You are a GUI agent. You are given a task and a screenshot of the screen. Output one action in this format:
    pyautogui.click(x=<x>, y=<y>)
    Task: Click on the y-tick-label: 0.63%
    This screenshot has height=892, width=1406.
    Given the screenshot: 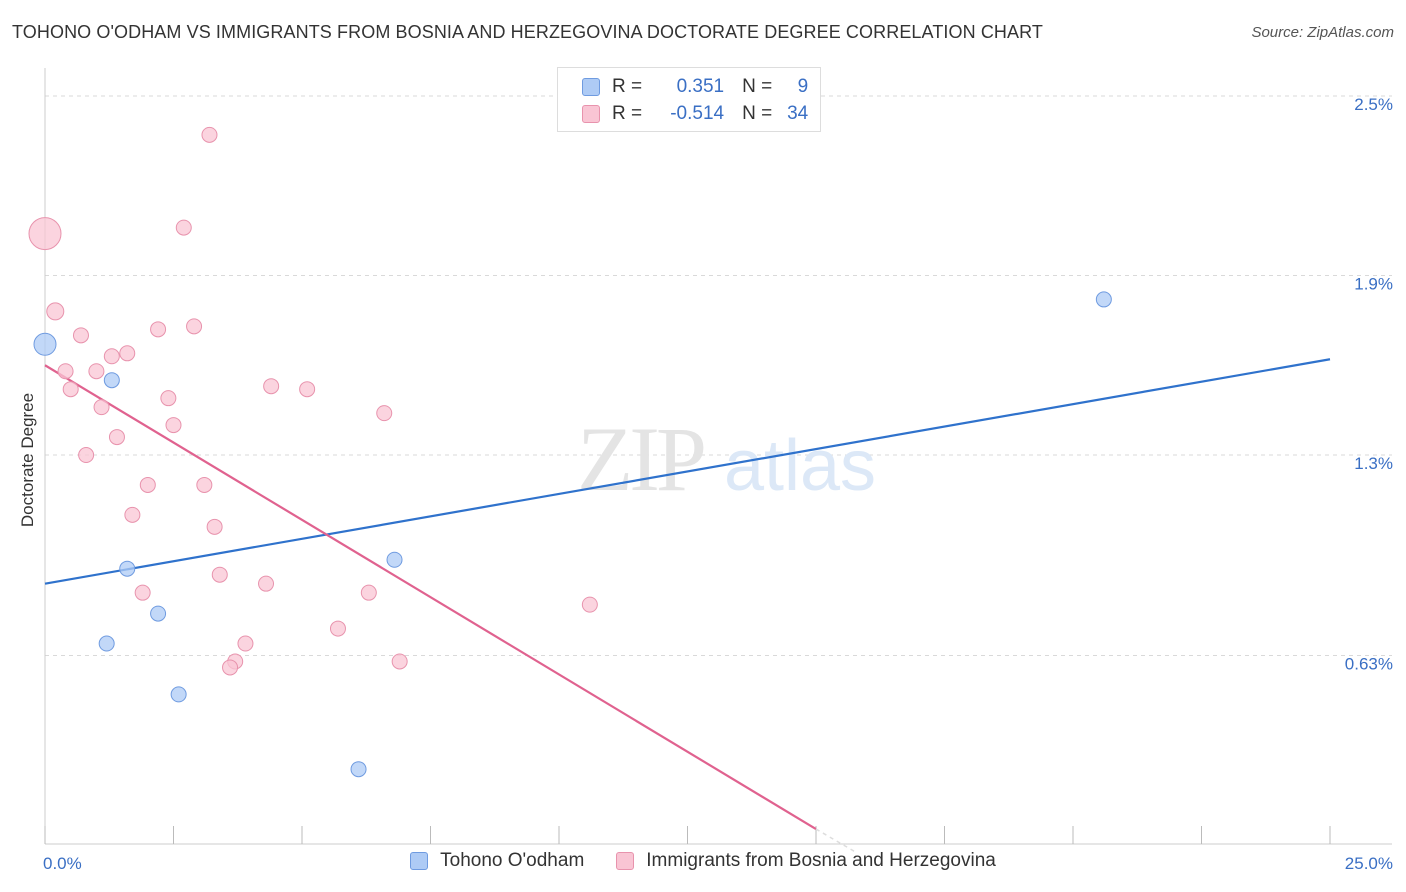 What is the action you would take?
    pyautogui.click(x=1369, y=663)
    